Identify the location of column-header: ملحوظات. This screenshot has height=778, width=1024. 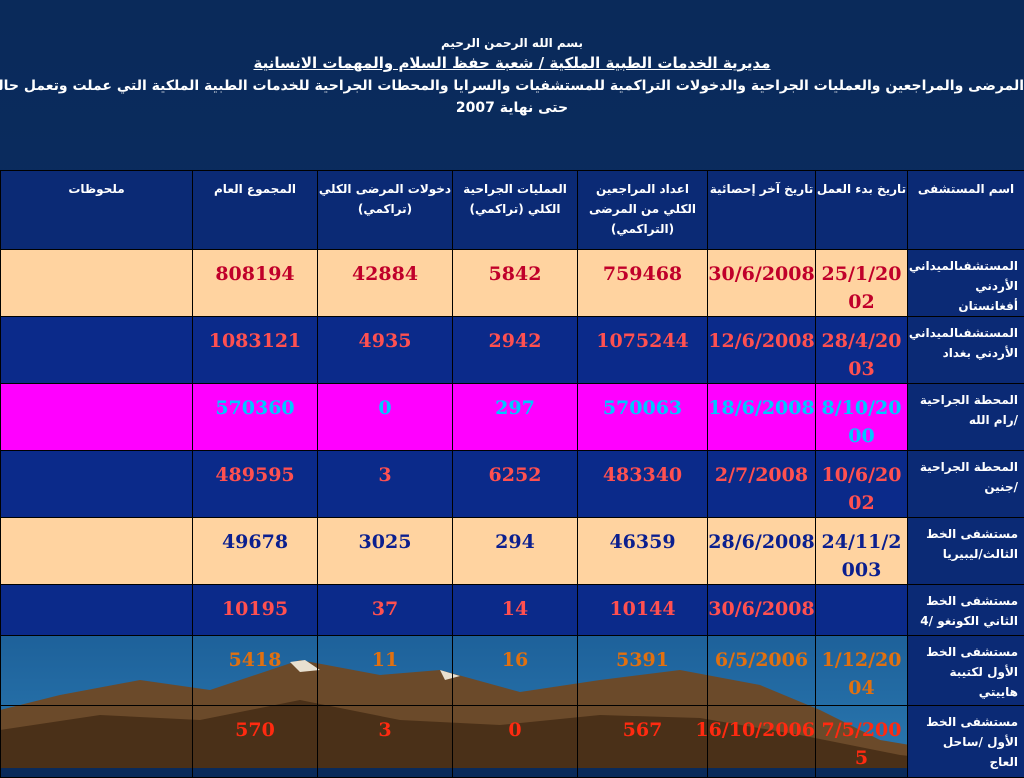
(97, 210).